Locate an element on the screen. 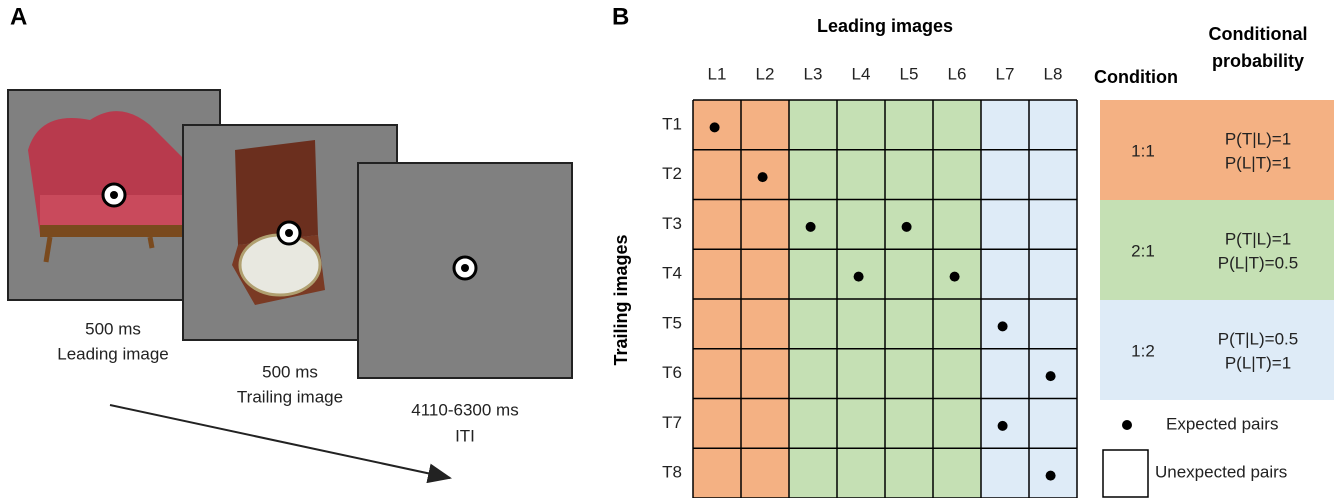 This screenshot has height=498, width=1334. legend-text: Expected pairs is located at coordinates (1222, 423).